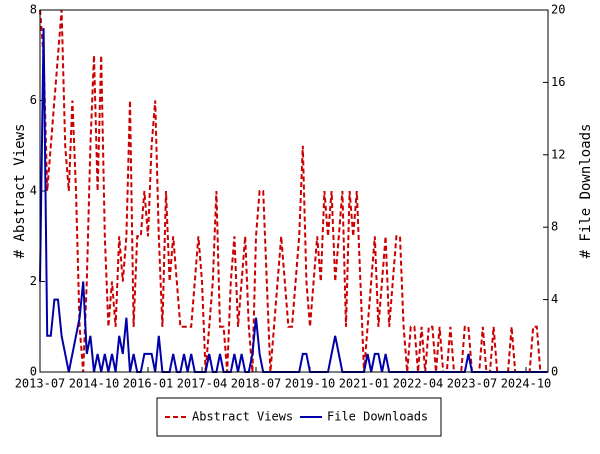 This screenshot has height=454, width=600. Describe the element at coordinates (377, 417) in the screenshot. I see `legend-label: File Downloads` at that location.